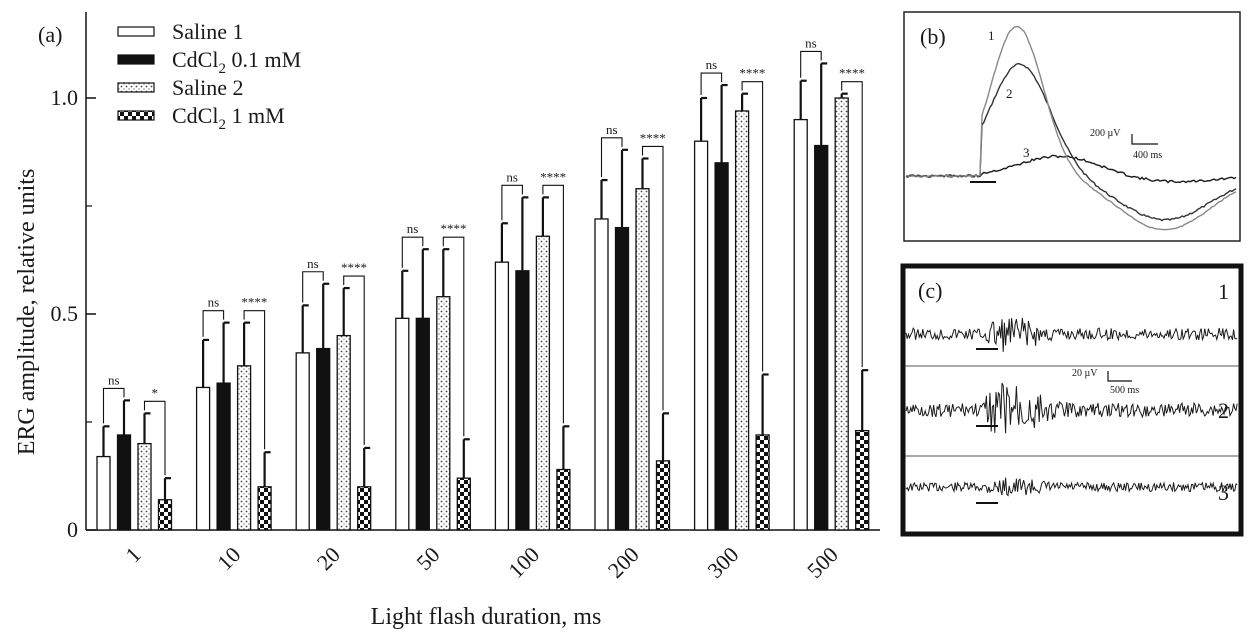 The image size is (1253, 635). Describe the element at coordinates (486, 617) in the screenshot. I see `x-axis-title: Light flash duration, ms` at that location.